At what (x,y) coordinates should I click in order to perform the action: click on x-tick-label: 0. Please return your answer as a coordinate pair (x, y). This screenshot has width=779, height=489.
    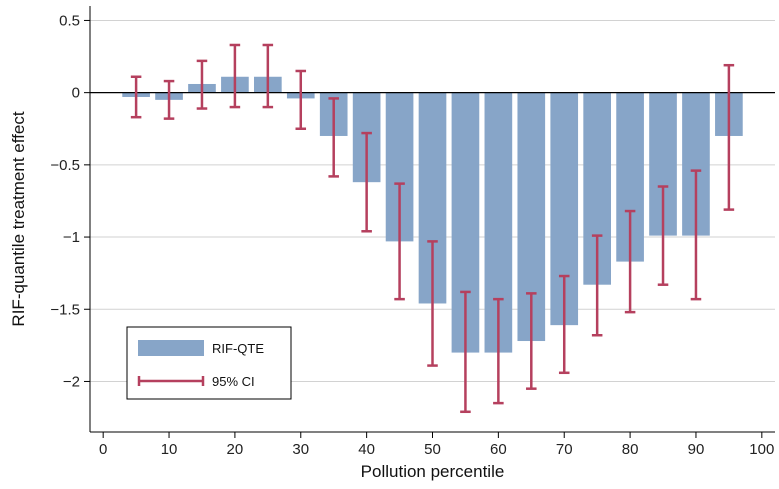
    Looking at the image, I should click on (103, 449).